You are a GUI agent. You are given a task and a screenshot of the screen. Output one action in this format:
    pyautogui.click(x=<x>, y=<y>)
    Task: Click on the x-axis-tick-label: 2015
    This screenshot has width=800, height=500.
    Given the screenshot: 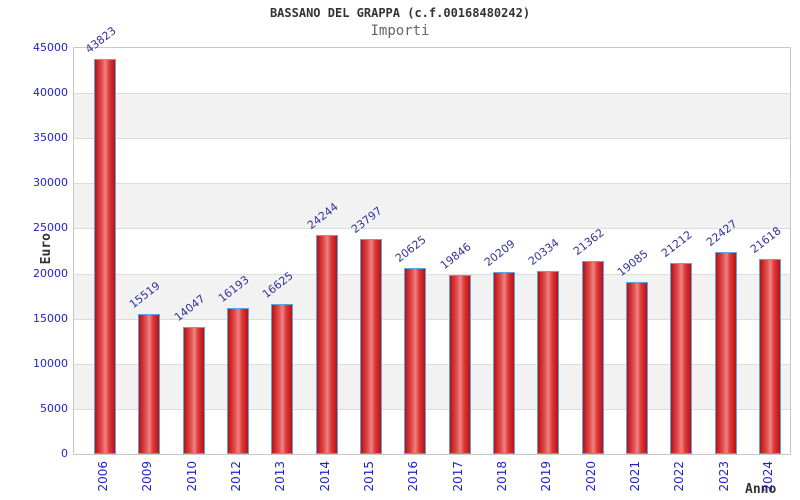 What is the action you would take?
    pyautogui.click(x=368, y=476)
    